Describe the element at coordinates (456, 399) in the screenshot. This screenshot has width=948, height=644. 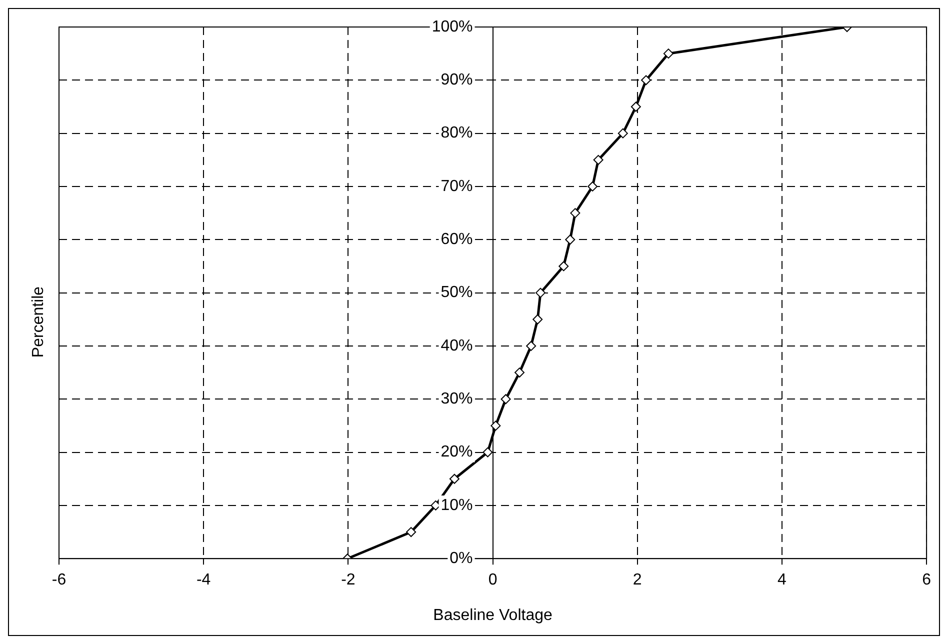
I see `y-tick-label: 30%` at that location.